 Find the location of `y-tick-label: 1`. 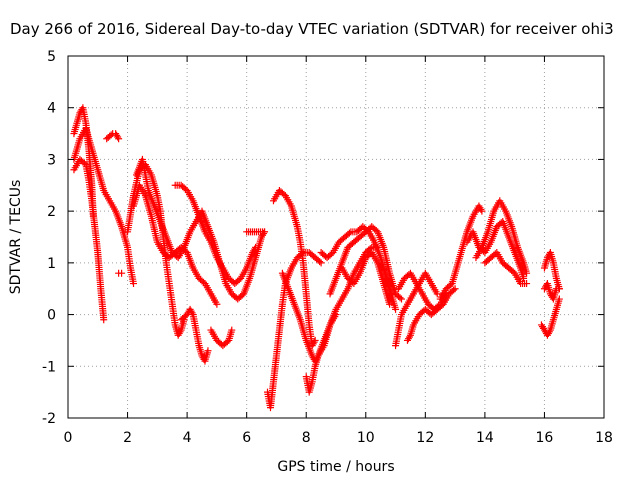

y-tick-label: 1 is located at coordinates (51, 264).